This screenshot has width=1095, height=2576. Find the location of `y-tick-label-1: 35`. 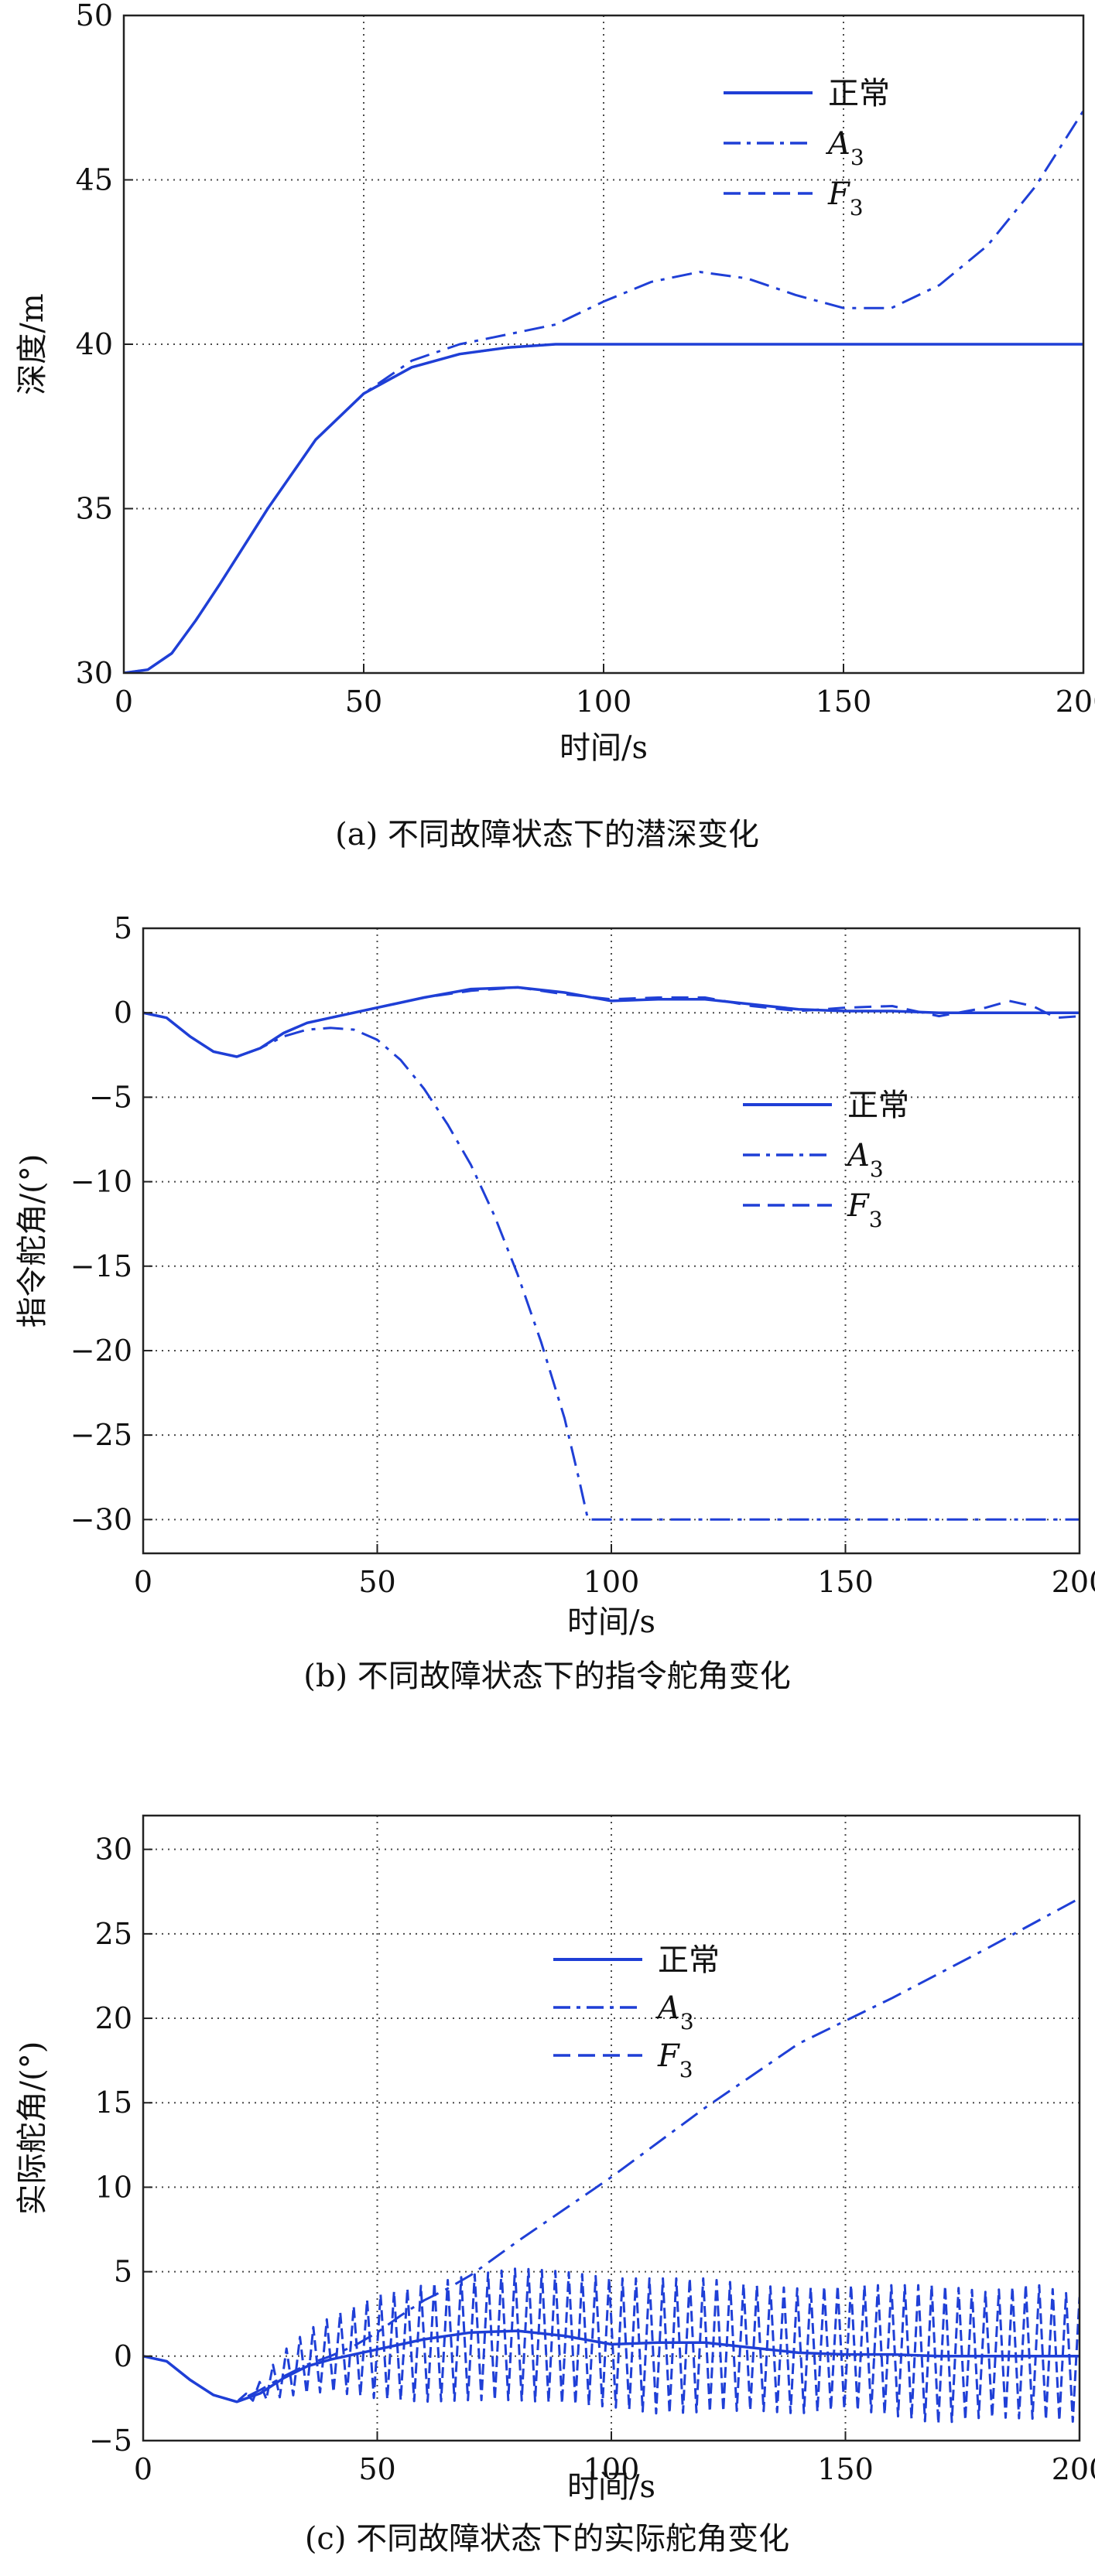

y-tick-label-1: 35 is located at coordinates (94, 509).